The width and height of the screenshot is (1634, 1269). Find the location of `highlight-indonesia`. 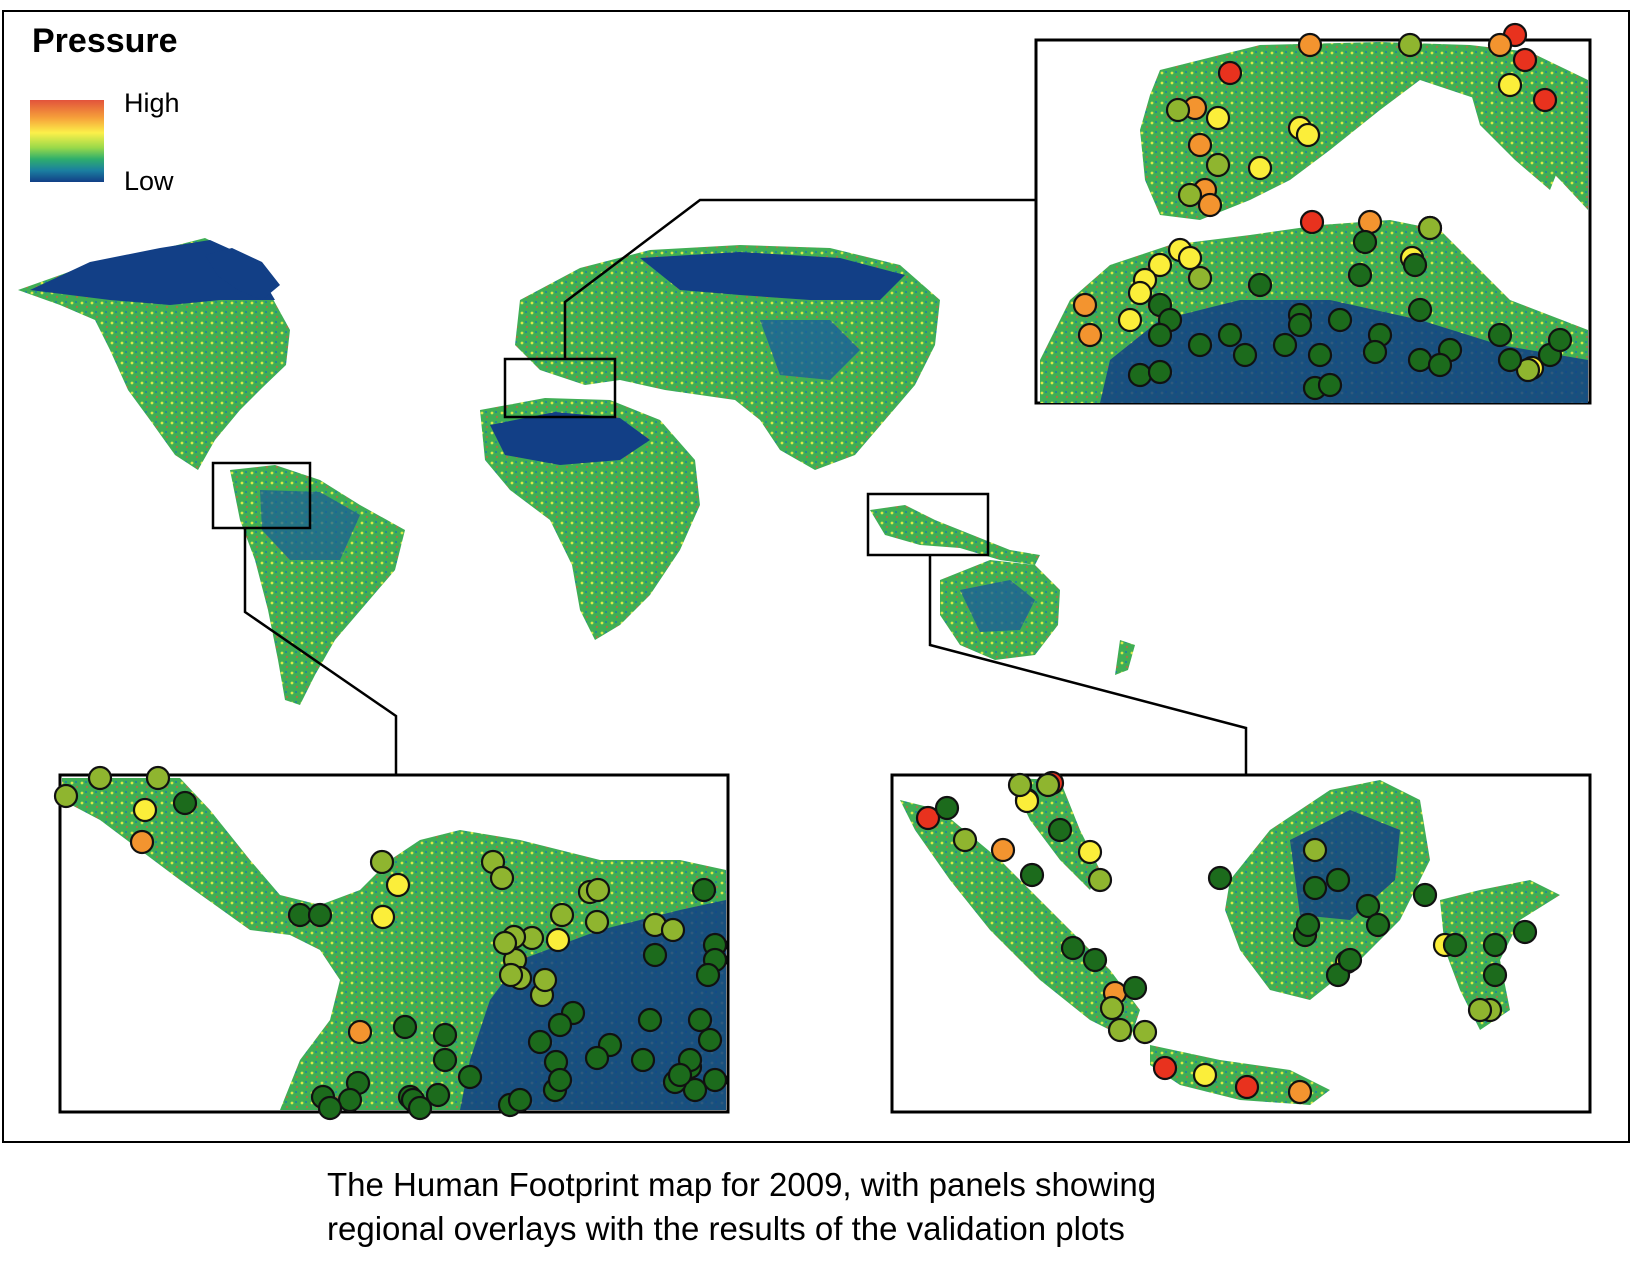

highlight-indonesia is located at coordinates (928, 524).